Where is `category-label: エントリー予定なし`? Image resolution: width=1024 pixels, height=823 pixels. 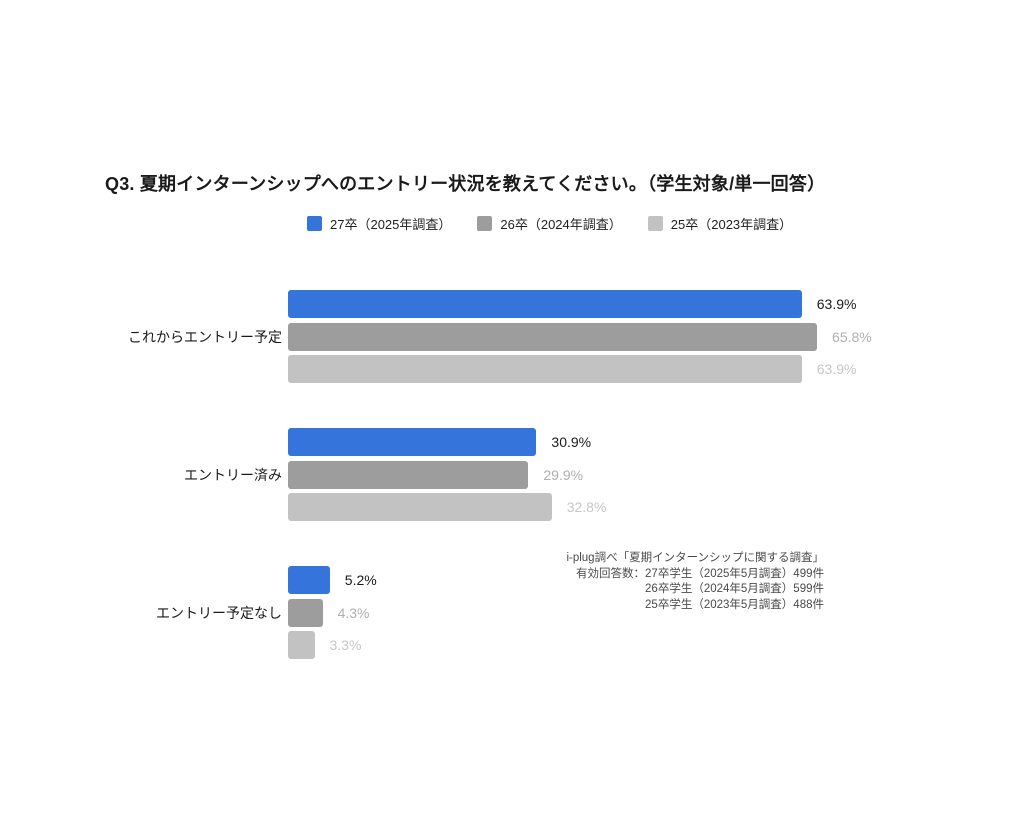 category-label: エントリー予定なし is located at coordinates (219, 612).